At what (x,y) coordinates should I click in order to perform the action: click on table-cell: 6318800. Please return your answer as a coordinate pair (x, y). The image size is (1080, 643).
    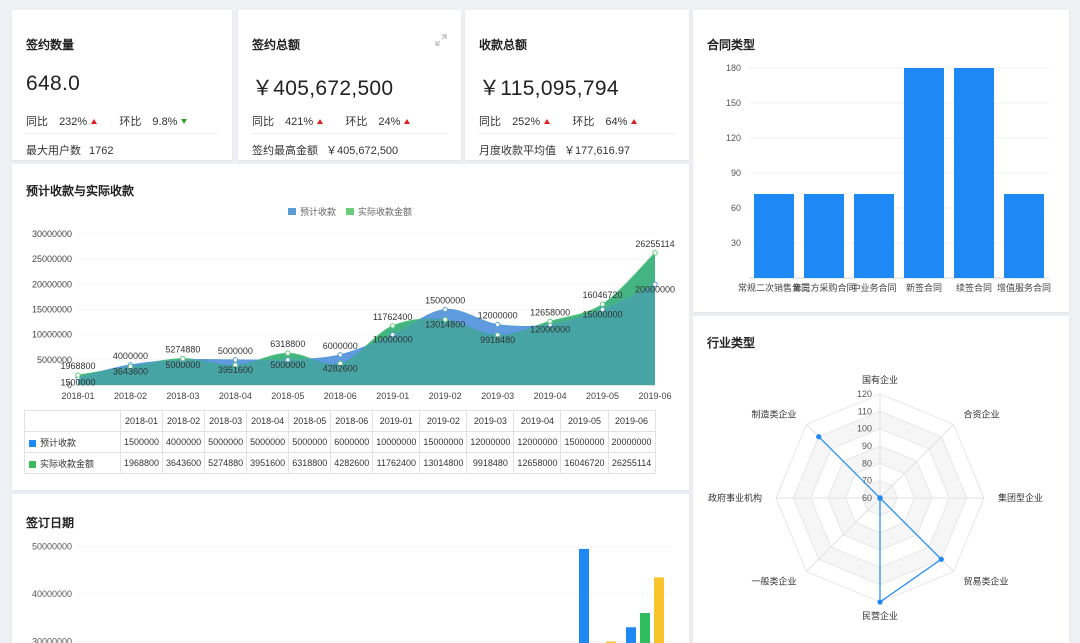
    Looking at the image, I should click on (310, 463).